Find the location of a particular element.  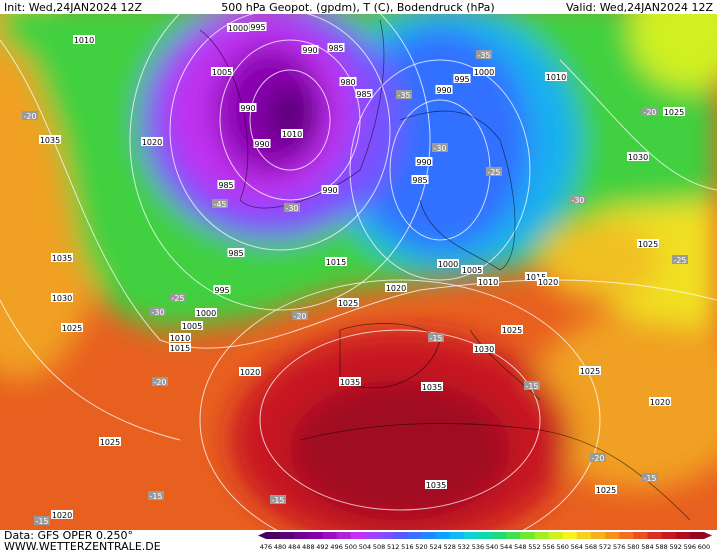

temperature-label: -35 is located at coordinates (403, 95).